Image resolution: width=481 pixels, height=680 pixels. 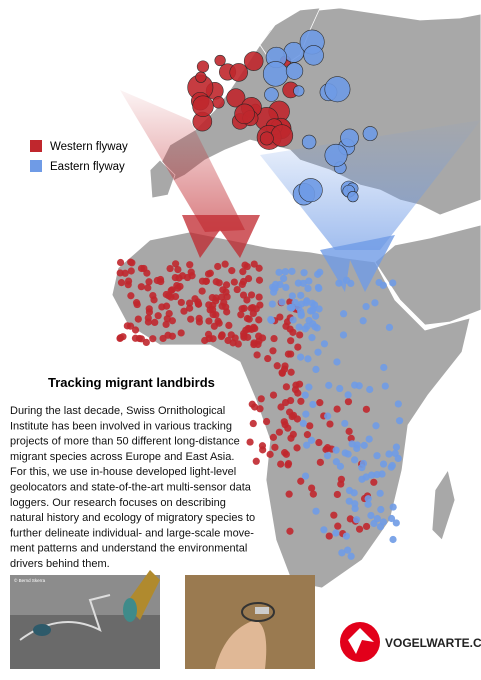 What do you see at coordinates (131, 382) in the screenshot?
I see `article-title: Tracking migrant landbirds` at bounding box center [131, 382].